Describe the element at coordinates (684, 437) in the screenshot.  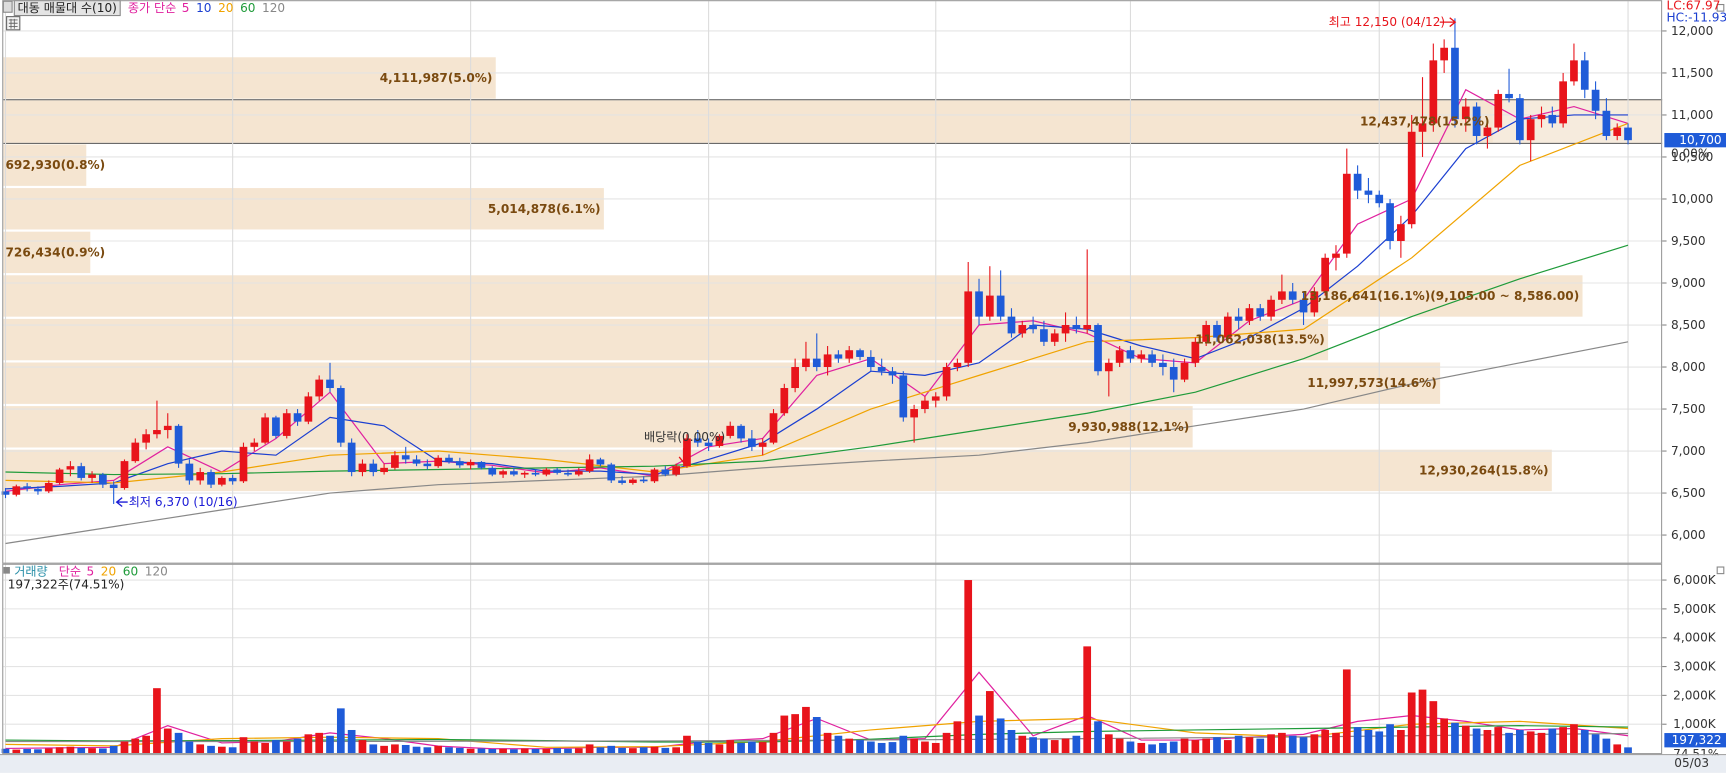
I see `ex-dividend-annotation: 배당락(0.00%)` at that location.